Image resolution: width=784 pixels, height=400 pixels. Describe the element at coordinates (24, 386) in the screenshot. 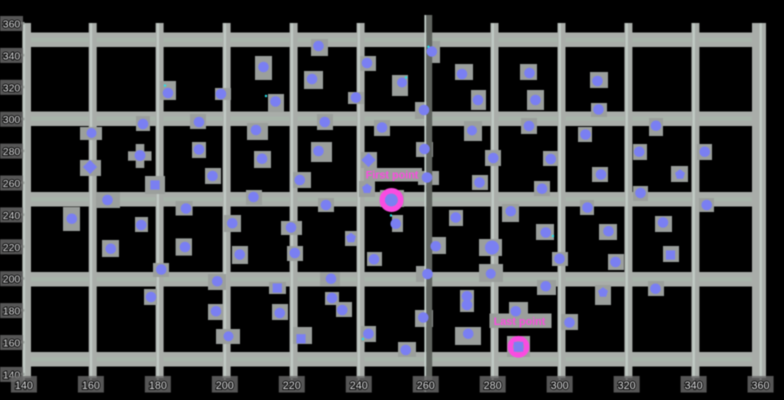

I see `svg-text: 140` at that location.